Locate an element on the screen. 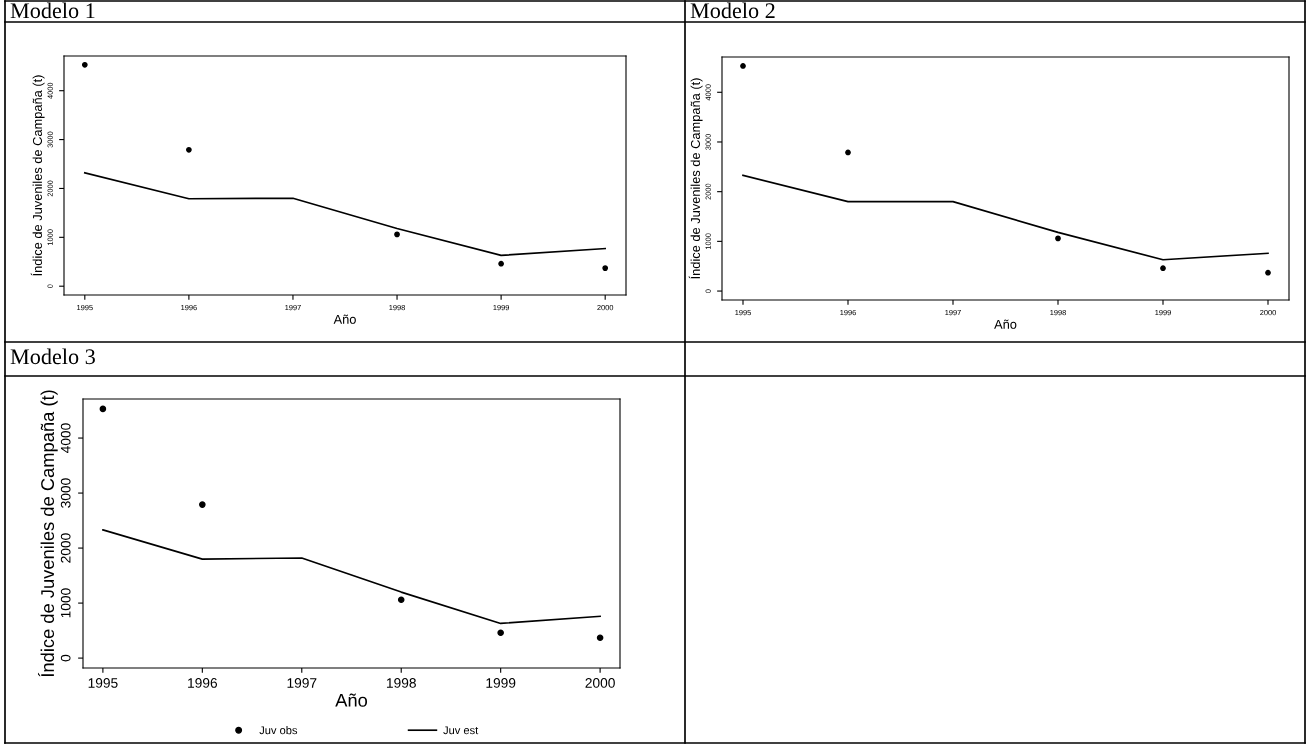 The height and width of the screenshot is (744, 1309). y-tick-label: 1000 is located at coordinates (65, 603).